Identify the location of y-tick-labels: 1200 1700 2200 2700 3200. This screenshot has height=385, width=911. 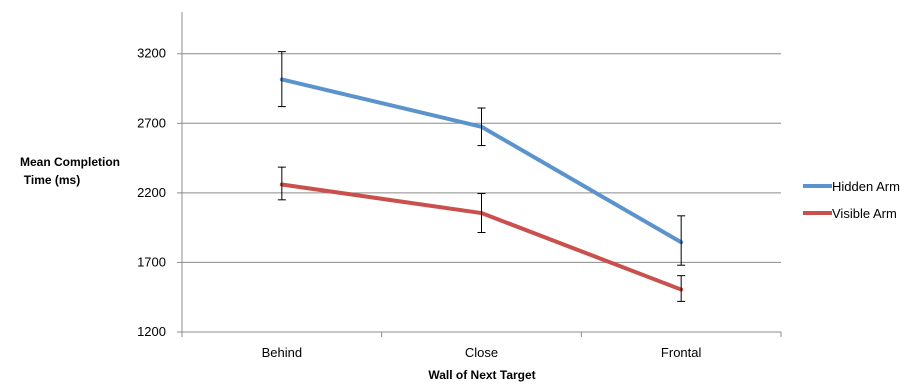
(151, 192).